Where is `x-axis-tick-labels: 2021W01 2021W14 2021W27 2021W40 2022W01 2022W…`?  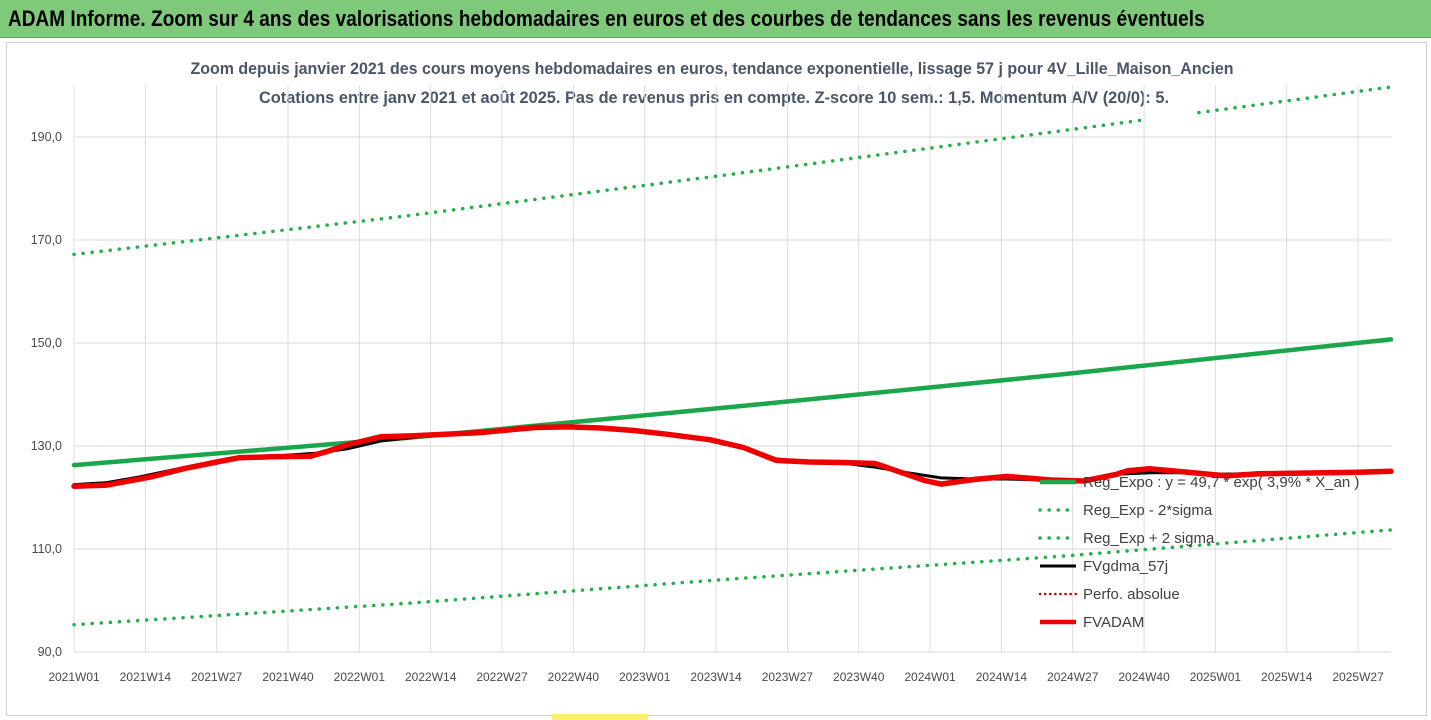
x-axis-tick-labels: 2021W01 2021W14 2021W27 2021W40 2022W01 2022W… is located at coordinates (716, 677).